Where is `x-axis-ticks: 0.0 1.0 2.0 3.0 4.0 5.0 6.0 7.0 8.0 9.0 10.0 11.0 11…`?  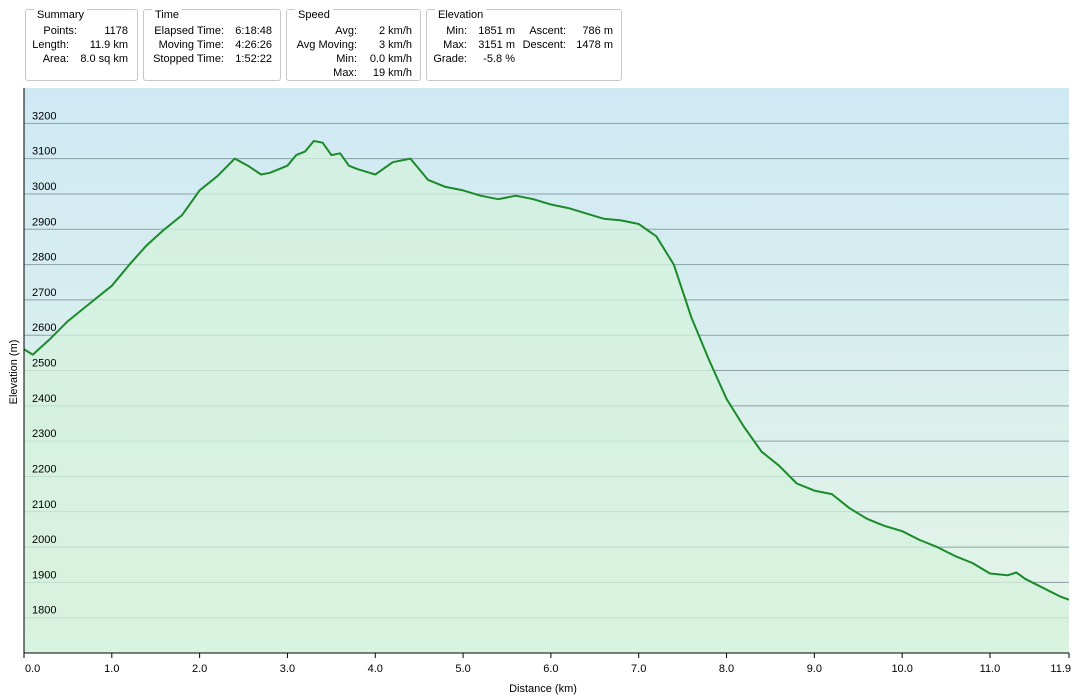 x-axis-ticks: 0.0 1.0 2.0 3.0 4.0 5.0 6.0 7.0 8.0 9.0 10.0 11.0 11… is located at coordinates (547, 664).